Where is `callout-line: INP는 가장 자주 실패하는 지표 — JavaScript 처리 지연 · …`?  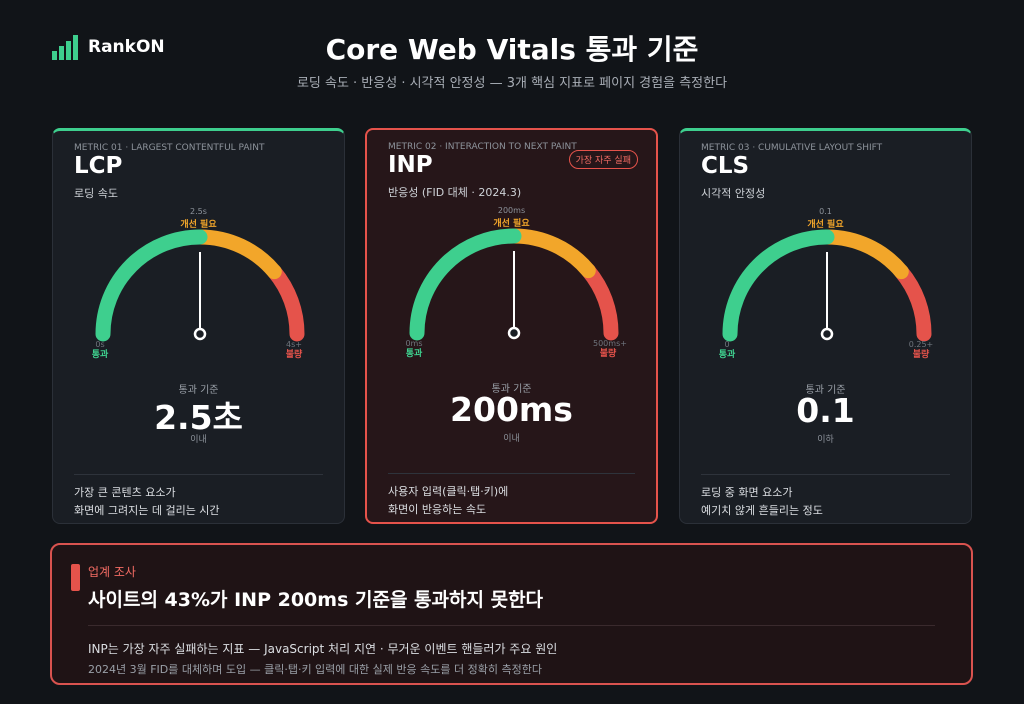
callout-line: INP는 가장 자주 실패하는 지표 — JavaScript 처리 지연 · … is located at coordinates (323, 649).